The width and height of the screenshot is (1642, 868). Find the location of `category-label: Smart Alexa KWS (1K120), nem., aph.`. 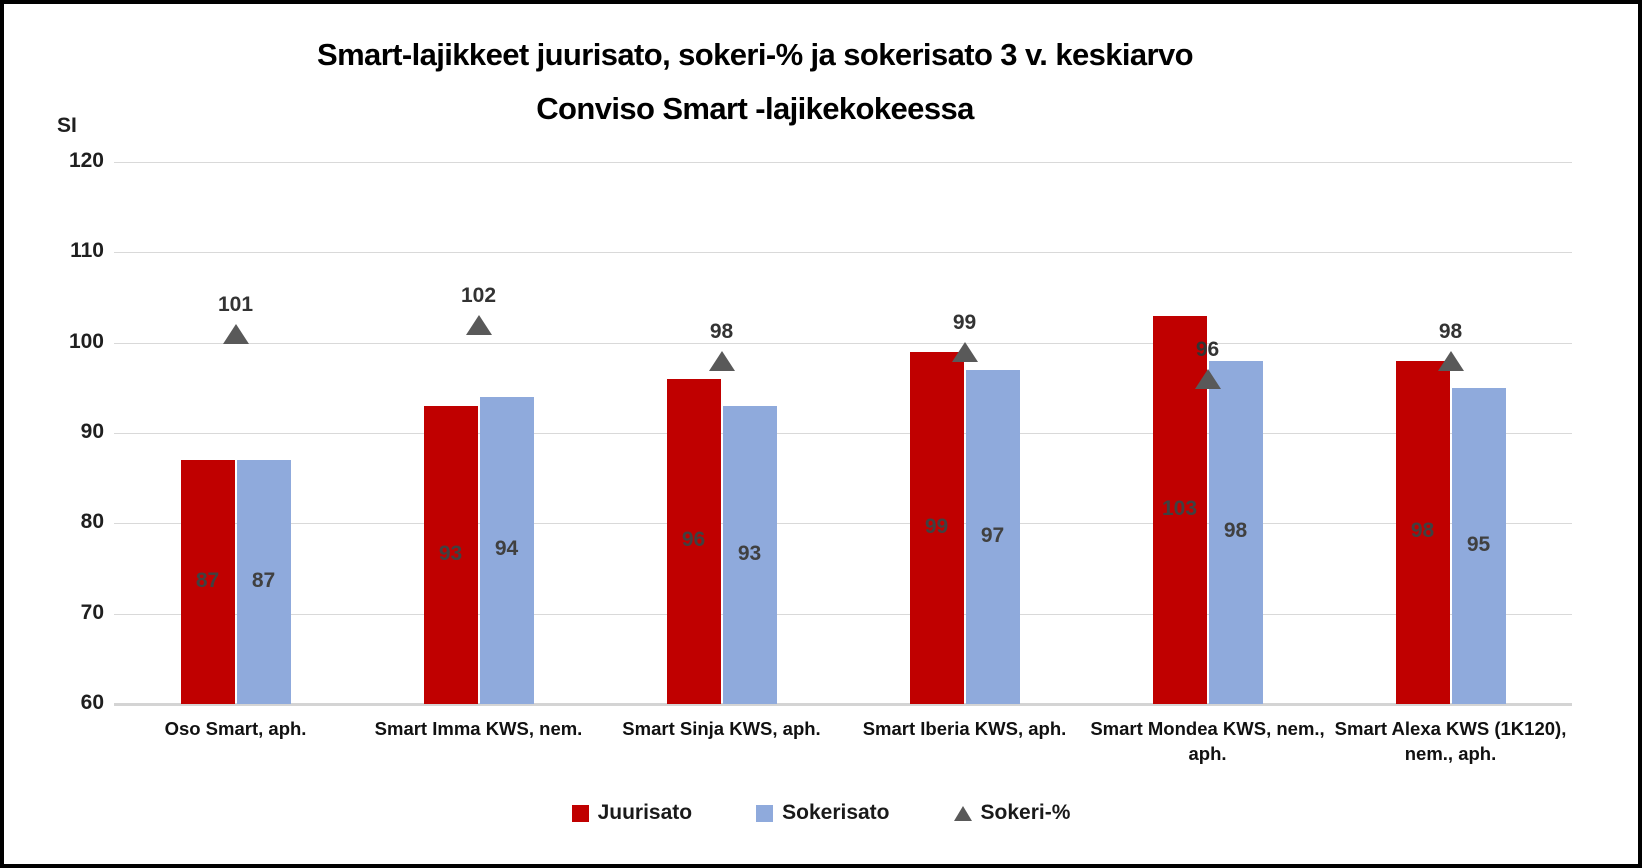

category-label: Smart Alexa KWS (1K120), nem., aph. is located at coordinates (1450, 741).